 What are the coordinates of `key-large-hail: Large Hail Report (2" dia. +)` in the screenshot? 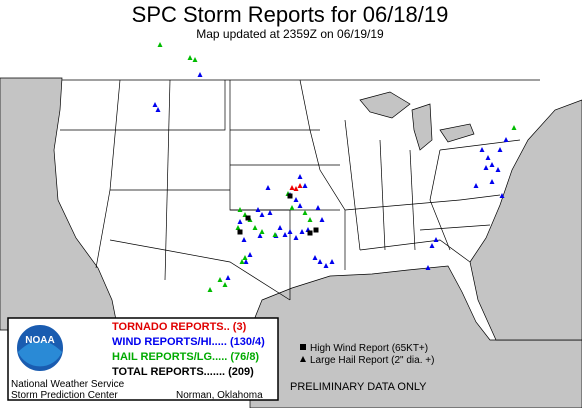 It's located at (372, 360).